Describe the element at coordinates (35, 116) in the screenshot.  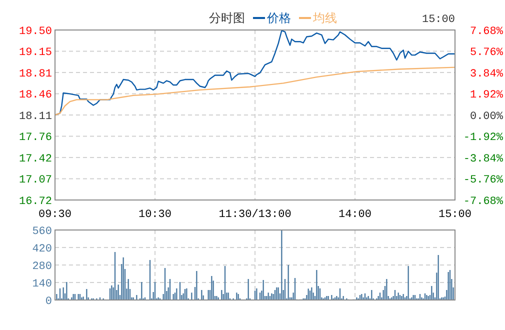
I see `y-tick-label: 18.11` at that location.